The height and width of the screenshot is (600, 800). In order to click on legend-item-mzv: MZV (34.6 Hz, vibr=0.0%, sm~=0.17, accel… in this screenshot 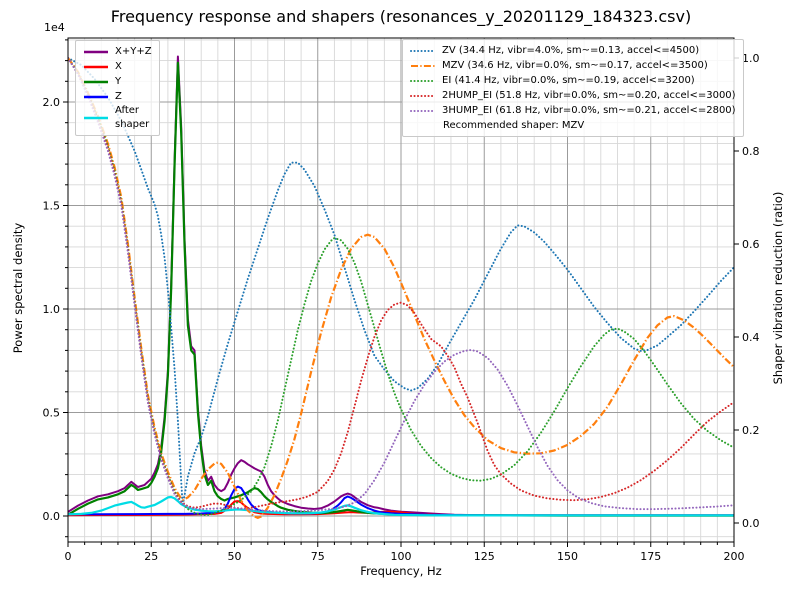, I will do `click(573, 65)`.